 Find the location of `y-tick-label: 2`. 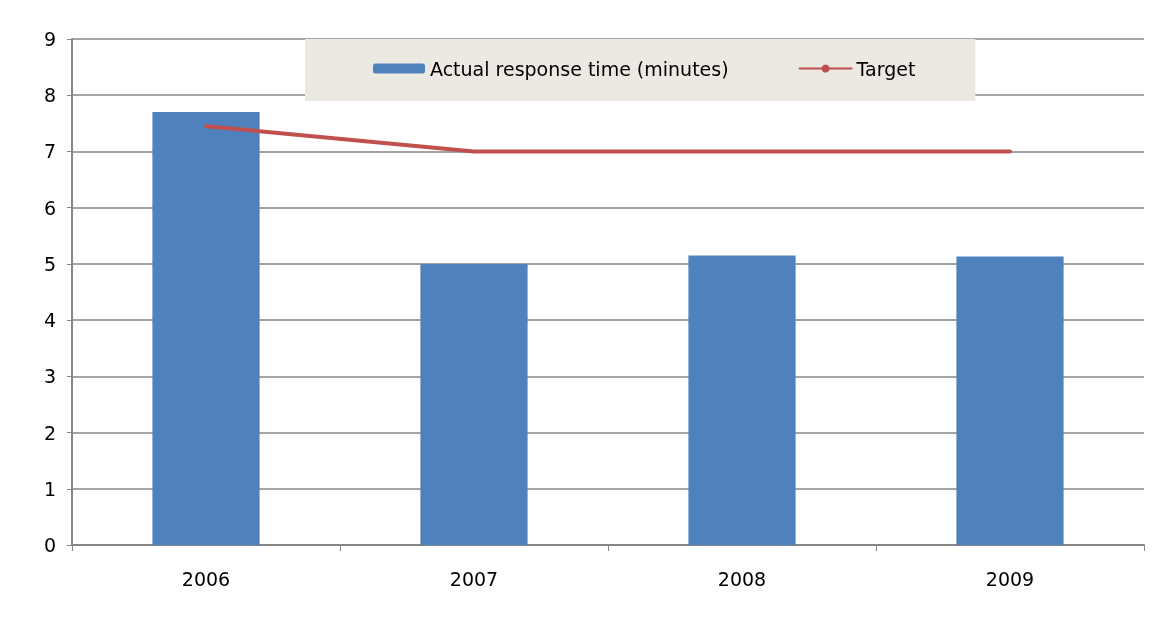

y-tick-label: 2 is located at coordinates (49, 432).